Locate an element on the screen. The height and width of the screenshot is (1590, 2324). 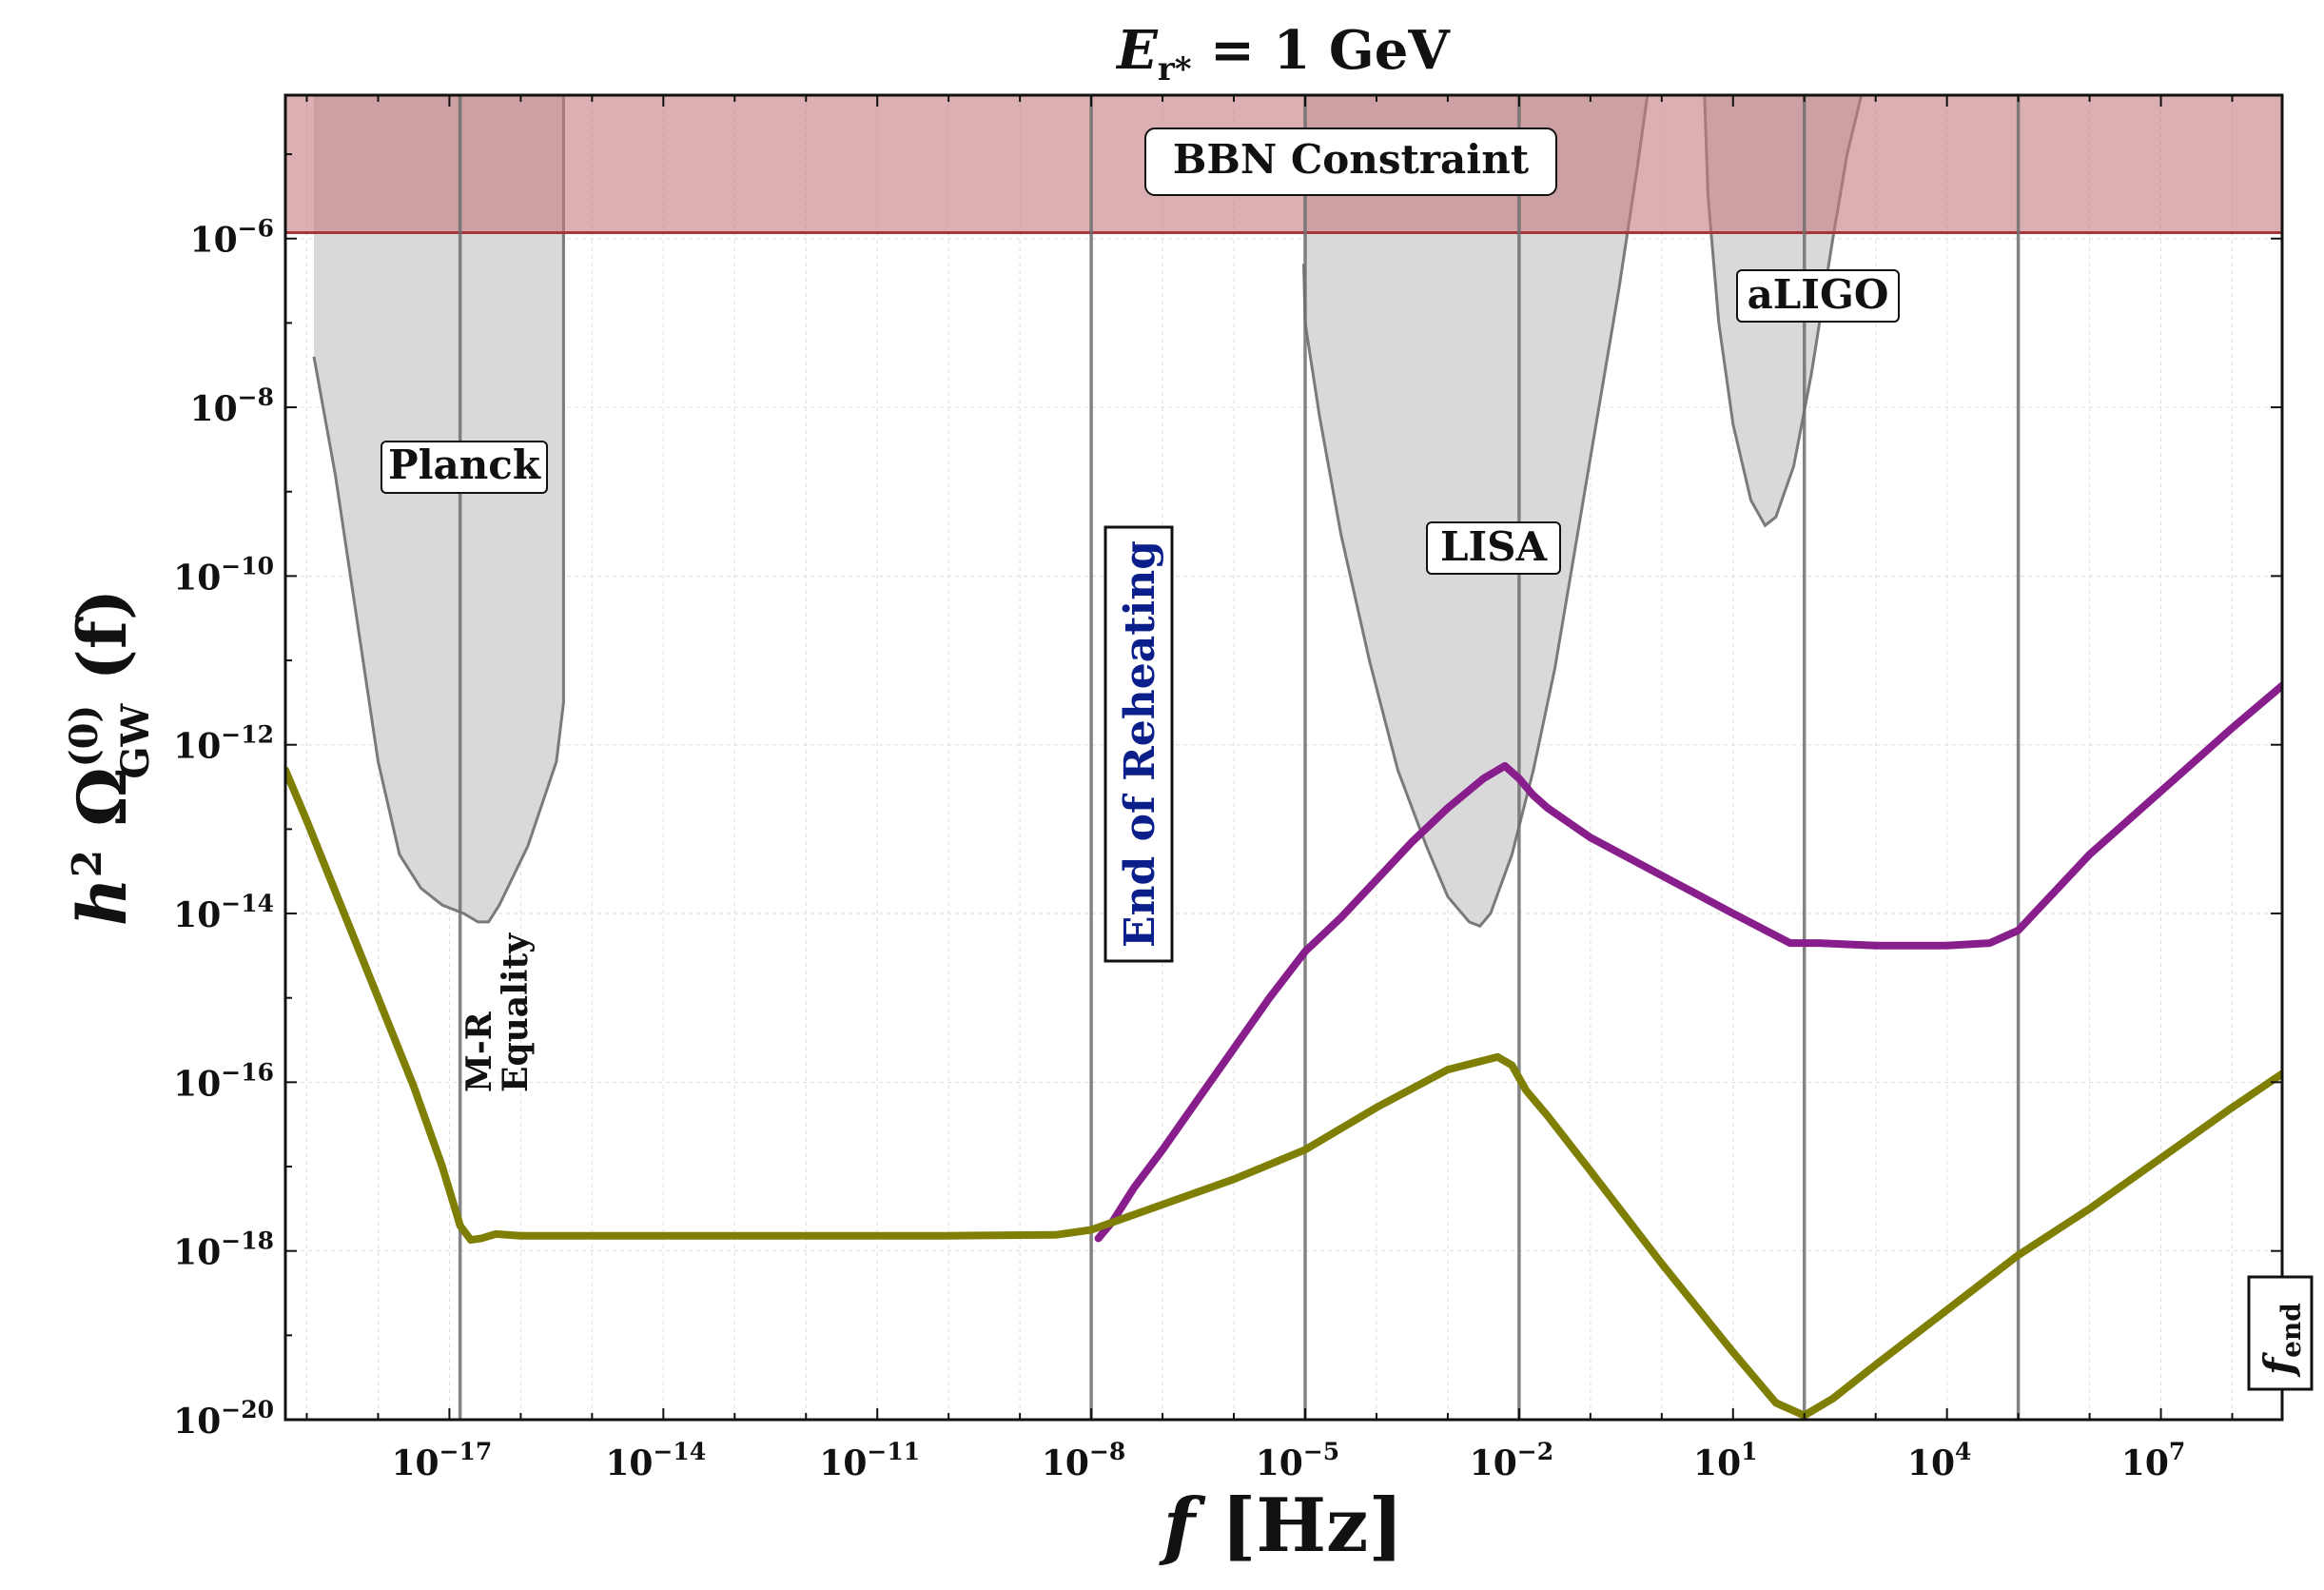
x-axis-label: f [Hz] is located at coordinates (1281, 1525).